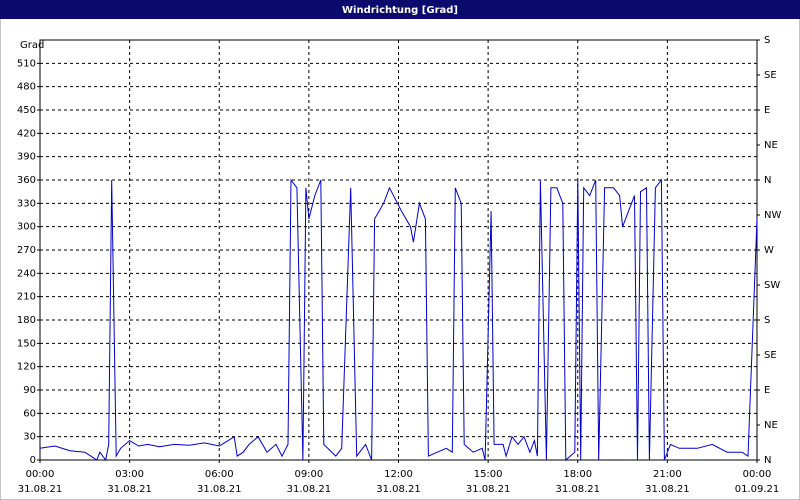  Describe the element at coordinates (26, 157) in the screenshot. I see `y-tick-label: 390` at that location.